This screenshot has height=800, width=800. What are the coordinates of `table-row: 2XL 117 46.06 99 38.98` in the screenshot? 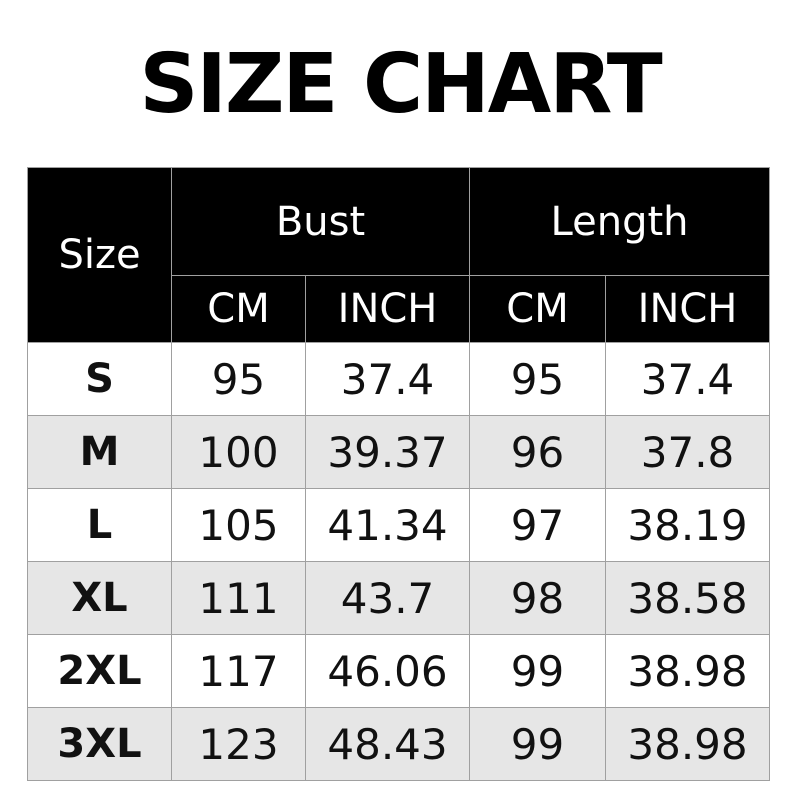 It's located at (399, 671).